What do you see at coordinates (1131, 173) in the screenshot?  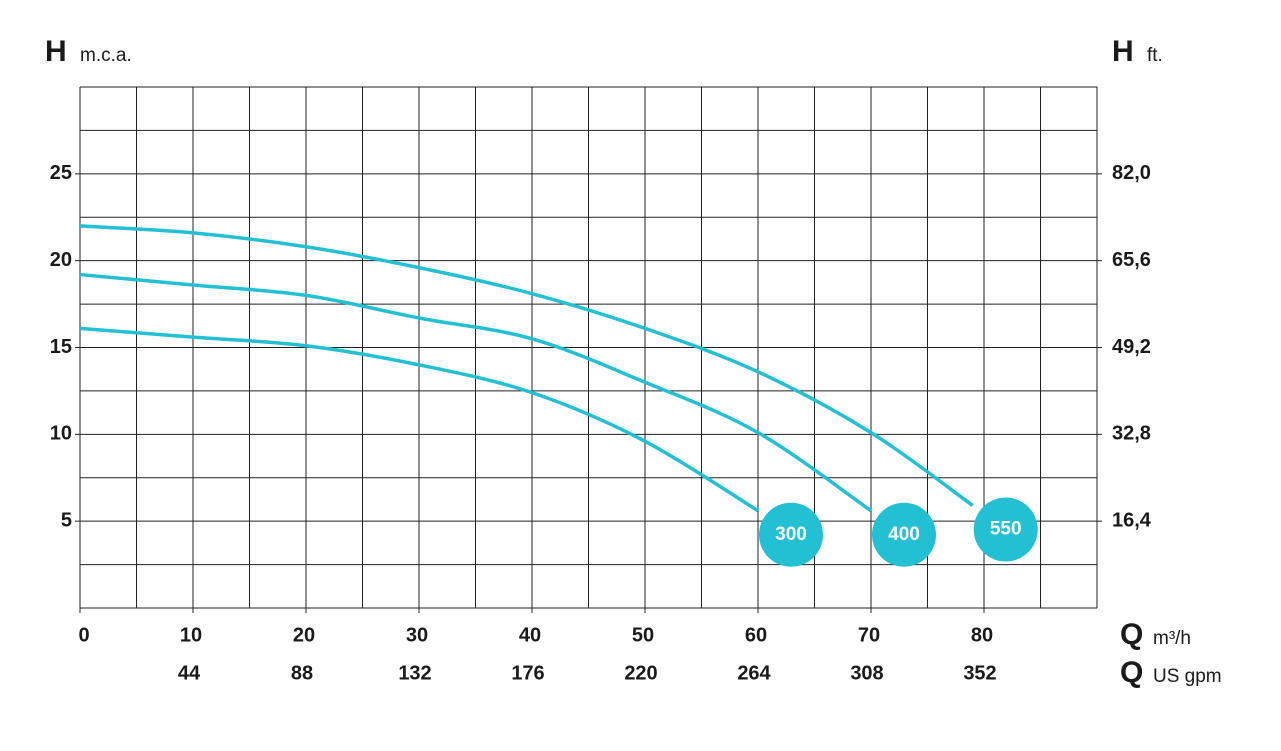 I see `y2-tick-label: 82,0` at bounding box center [1131, 173].